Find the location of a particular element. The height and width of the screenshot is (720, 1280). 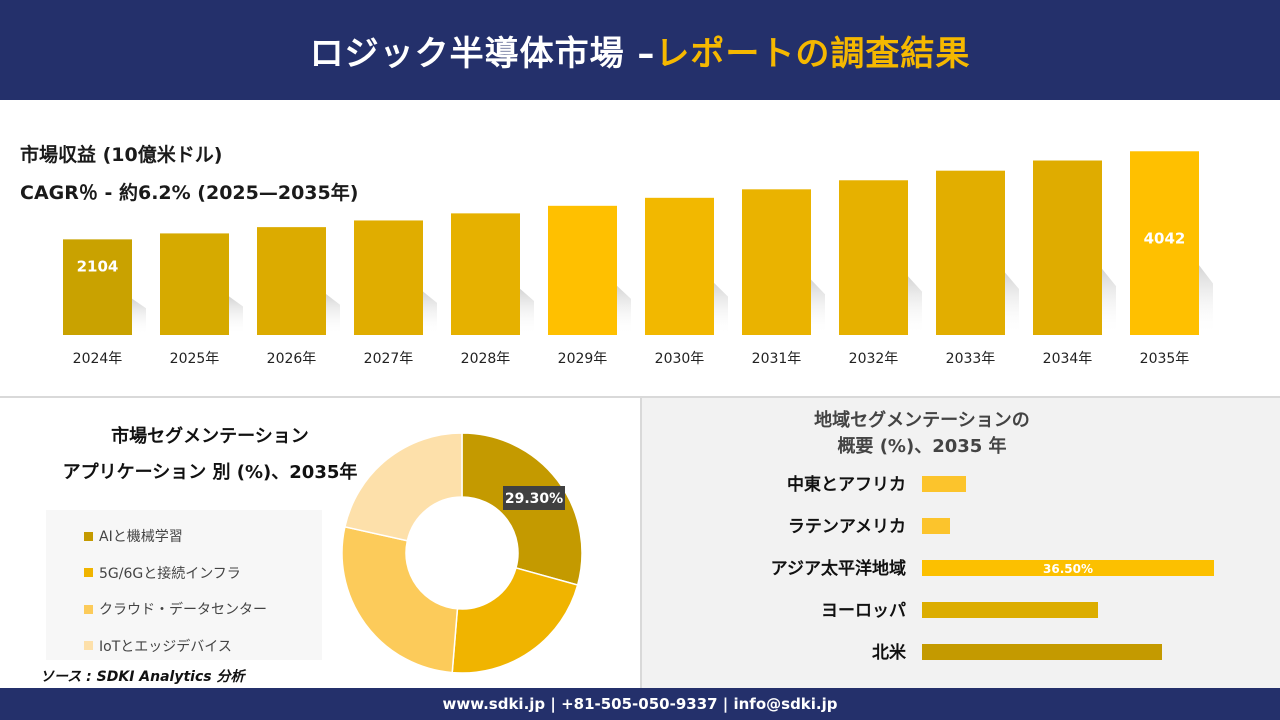

legend-item: クラウド・データセンター is located at coordinates (203, 609).